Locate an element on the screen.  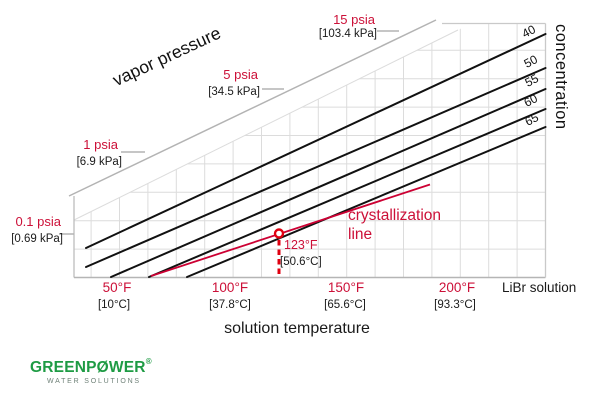
concentration-axis-label: concentration is located at coordinates (561, 77).